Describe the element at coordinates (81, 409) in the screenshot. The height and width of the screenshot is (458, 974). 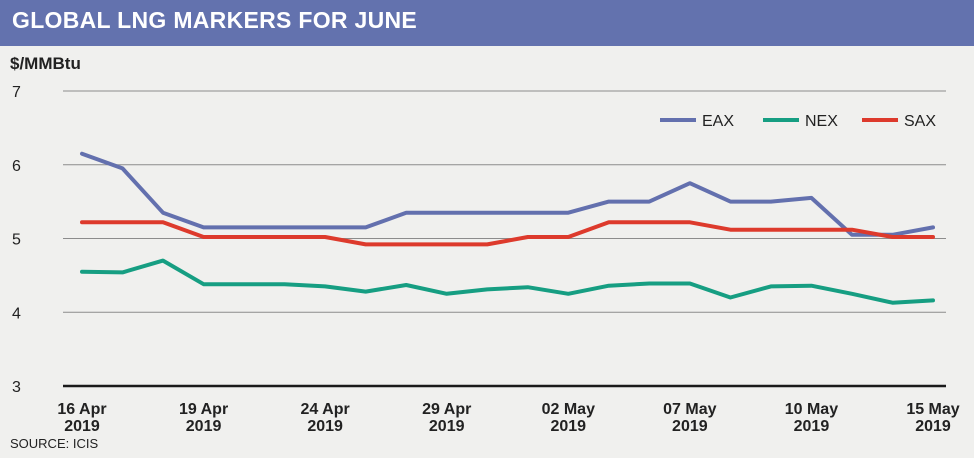
I see `x-tick-label: 16 Apr` at that location.